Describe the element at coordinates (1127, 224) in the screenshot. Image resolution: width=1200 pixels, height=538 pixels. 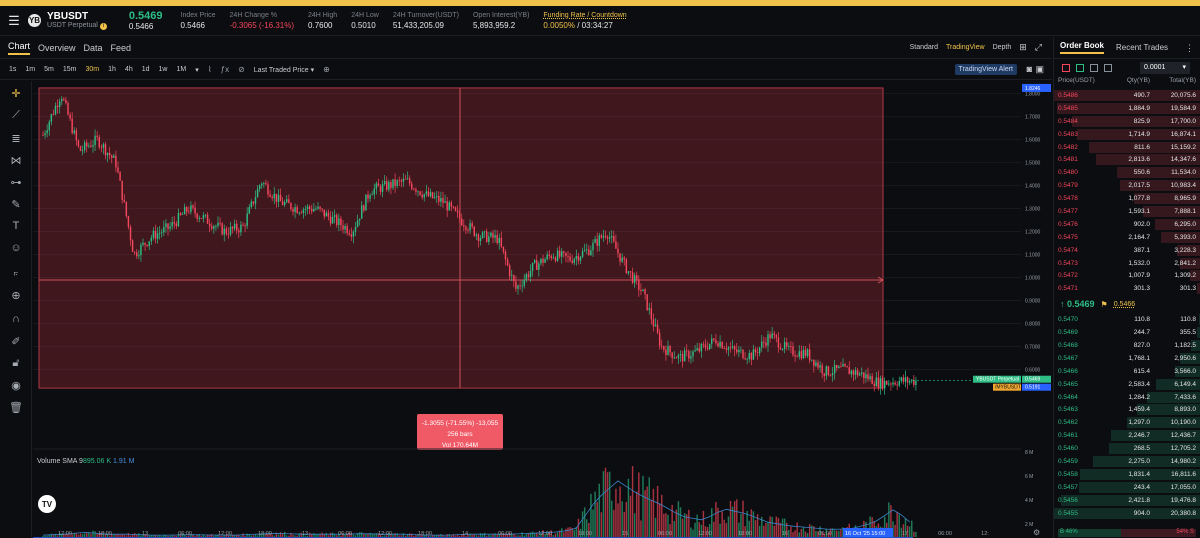
I see `ask-row: 0.5476 902.0 6,295.0` at that location.